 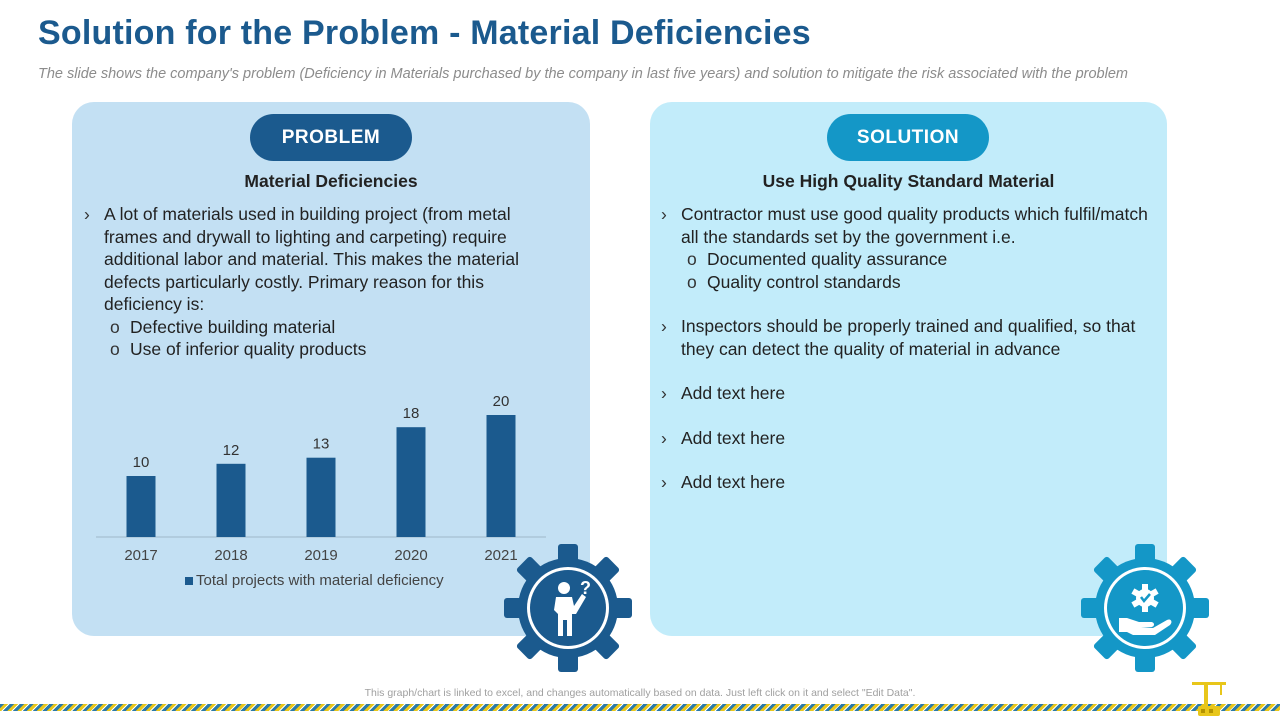 I want to click on problem-label: PROBLEM, so click(x=331, y=137).